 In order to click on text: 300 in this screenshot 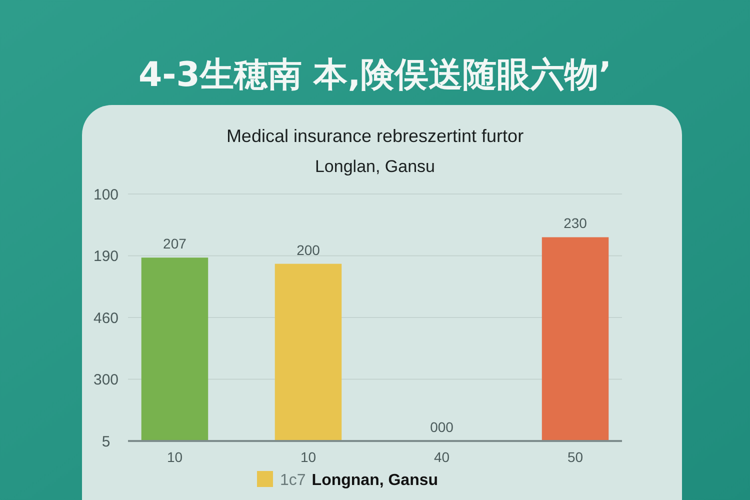, I will do `click(106, 380)`.